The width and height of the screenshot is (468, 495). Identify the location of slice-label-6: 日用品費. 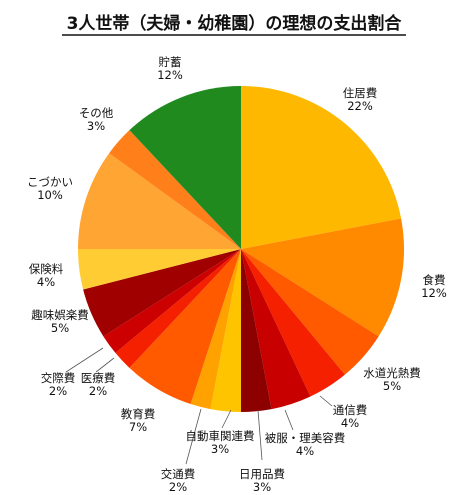
(262, 474).